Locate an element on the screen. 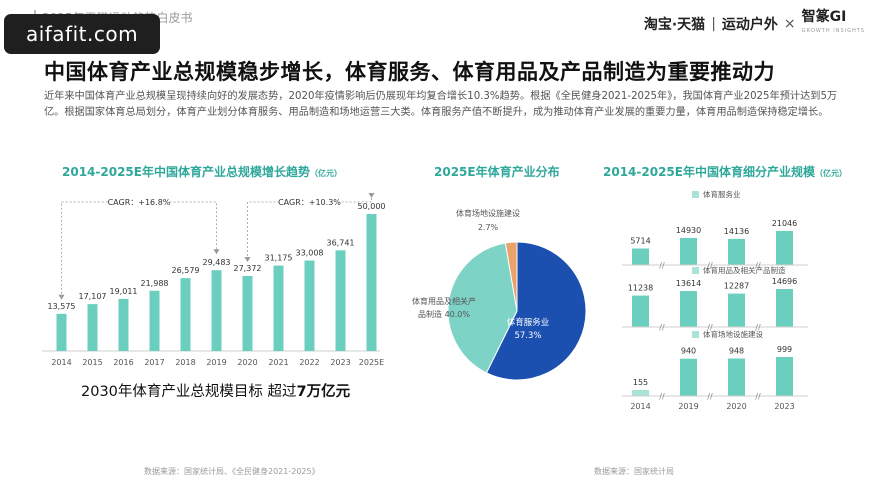 The height and width of the screenshot is (500, 889). distribution-pie-chart: 体育服务业 57.3% 体育用品及相关产品制造 40.0% 体育场地设施建设 2.7% is located at coordinates (499, 294).